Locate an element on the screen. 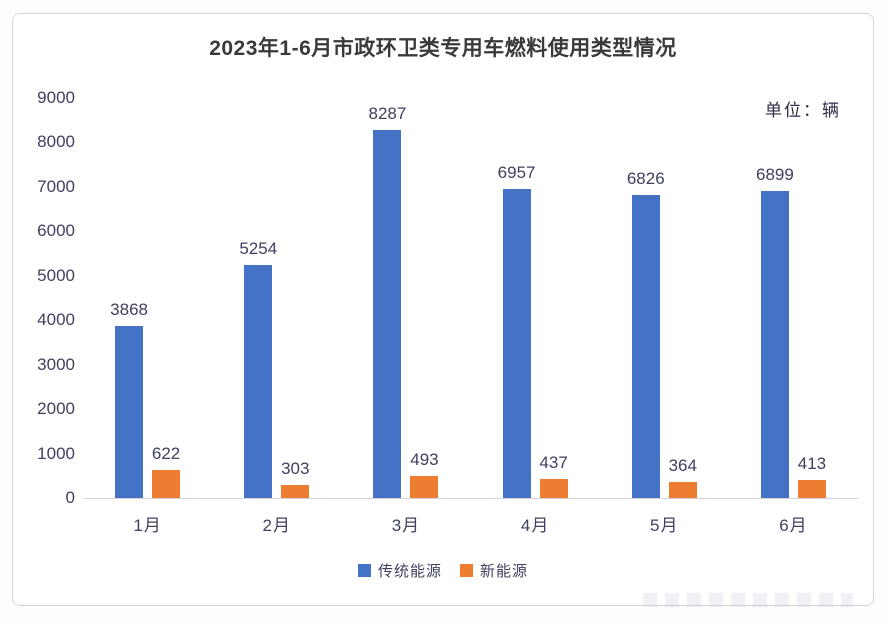  y-tick-9000: 9000 is located at coordinates (56, 97).